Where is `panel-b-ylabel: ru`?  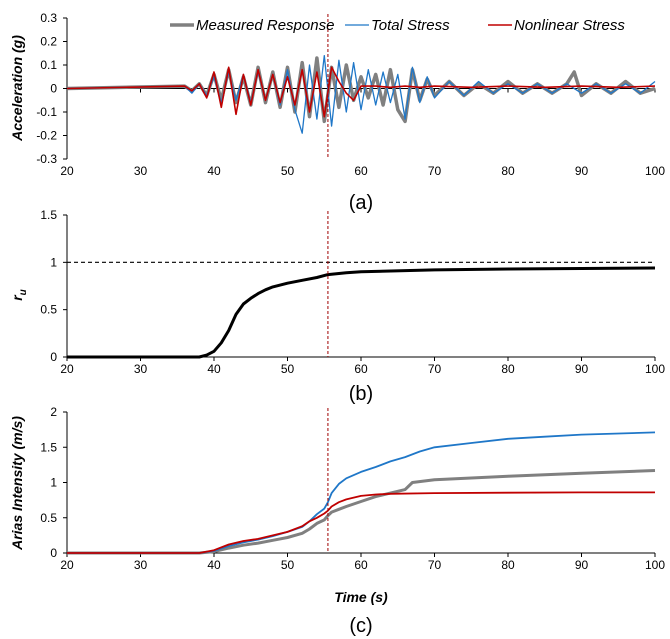
panel-b-ylabel: ru is located at coordinates (19, 295).